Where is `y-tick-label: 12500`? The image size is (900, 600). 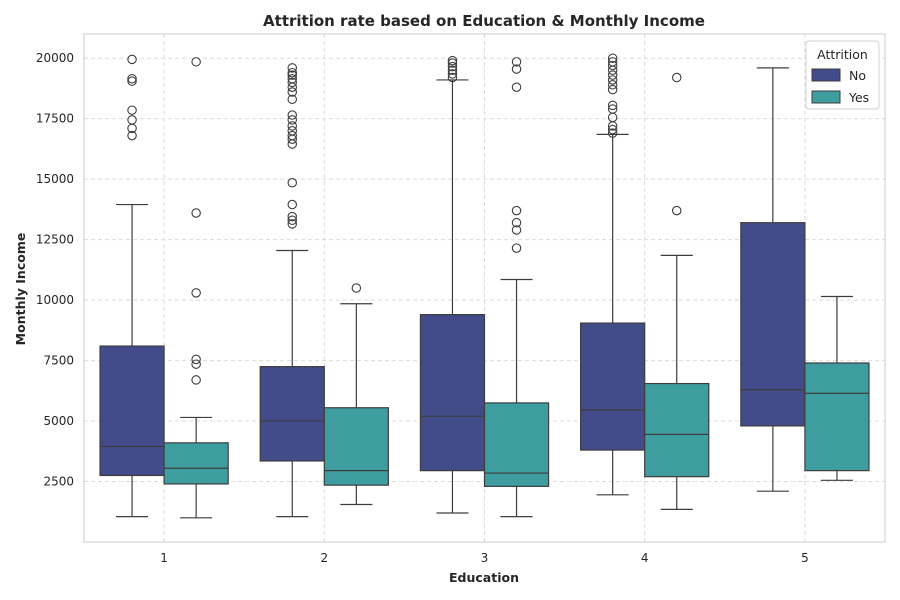 y-tick-label: 12500 is located at coordinates (55, 240).